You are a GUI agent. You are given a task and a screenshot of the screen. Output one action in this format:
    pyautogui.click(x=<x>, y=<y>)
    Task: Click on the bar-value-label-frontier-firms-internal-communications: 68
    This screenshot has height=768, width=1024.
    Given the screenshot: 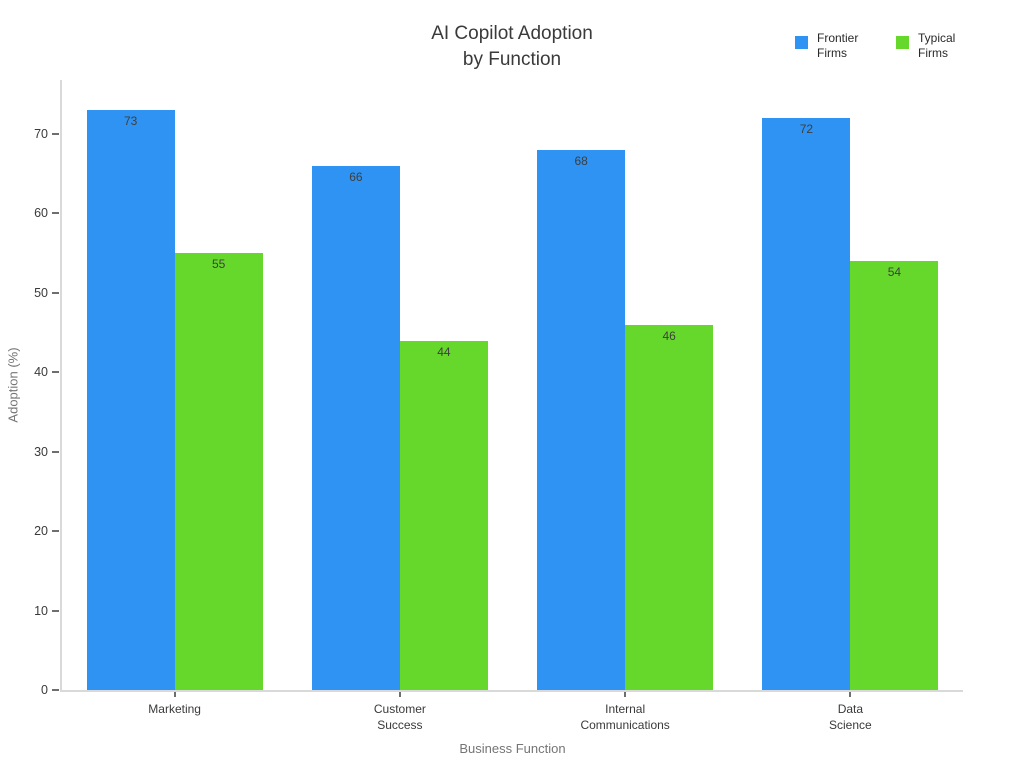 What is the action you would take?
    pyautogui.click(x=581, y=160)
    